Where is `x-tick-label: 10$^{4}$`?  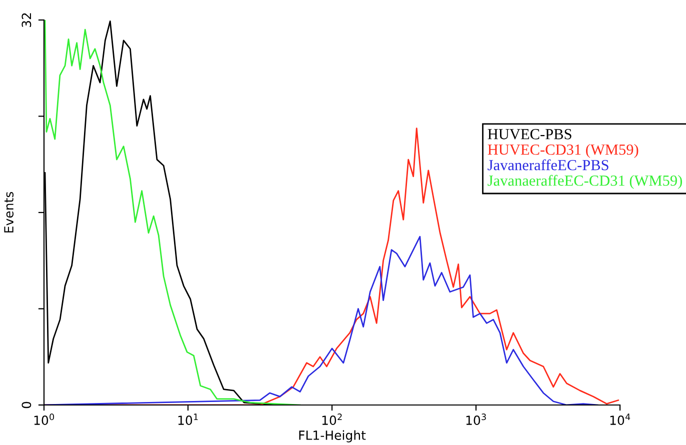 x-tick-label: 10$^{4}$ is located at coordinates (620, 420).